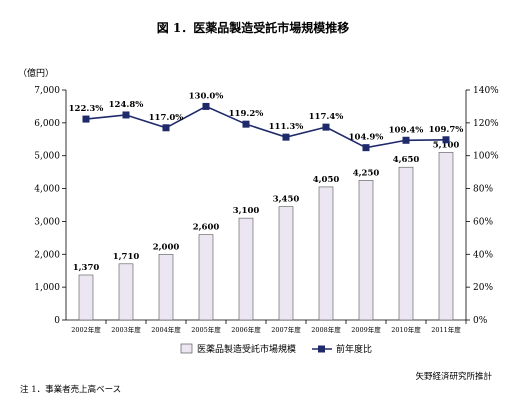  What do you see at coordinates (47, 91) in the screenshot?
I see `y-left-tick-label: 7,000` at bounding box center [47, 91].